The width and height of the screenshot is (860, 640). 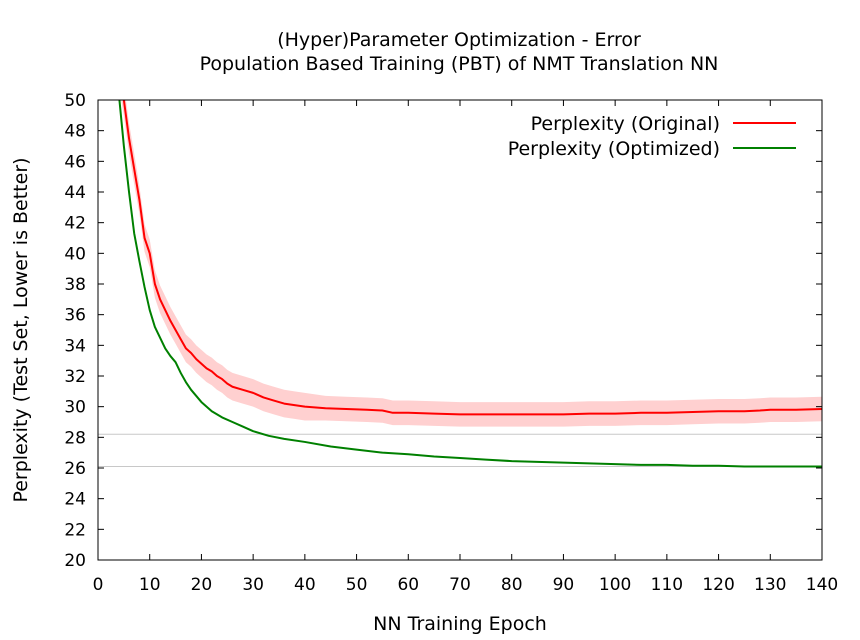 I want to click on legend-label-original: Perplexity (Original), so click(x=625, y=124).